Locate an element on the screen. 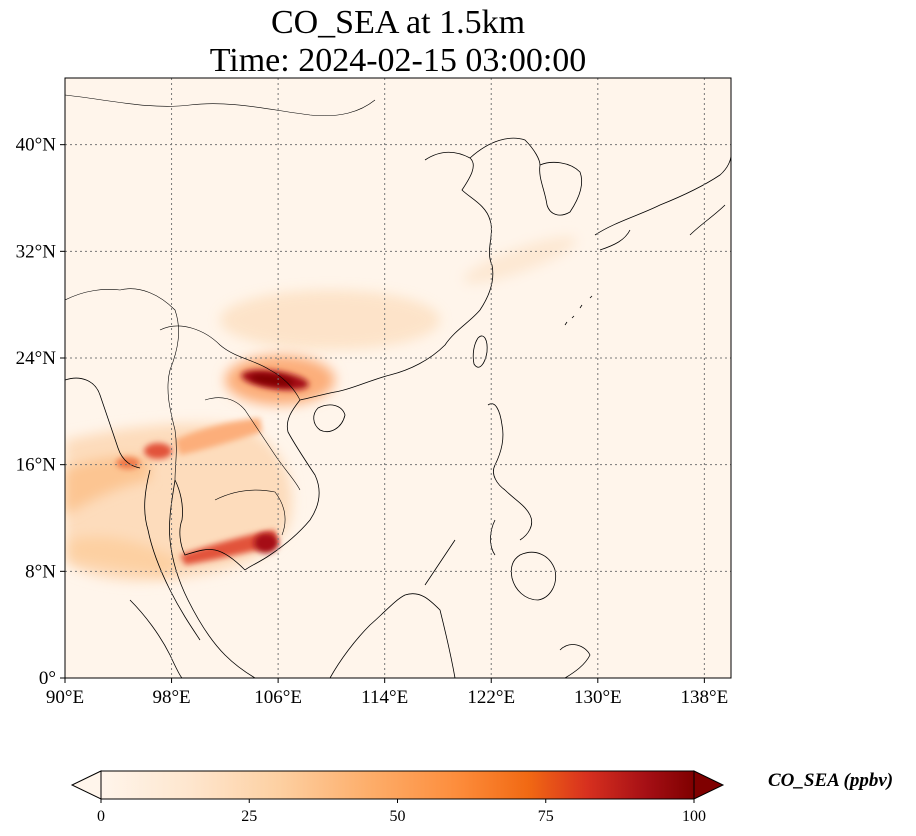 The width and height of the screenshot is (916, 836). border-cambodia is located at coordinates (250, 512).